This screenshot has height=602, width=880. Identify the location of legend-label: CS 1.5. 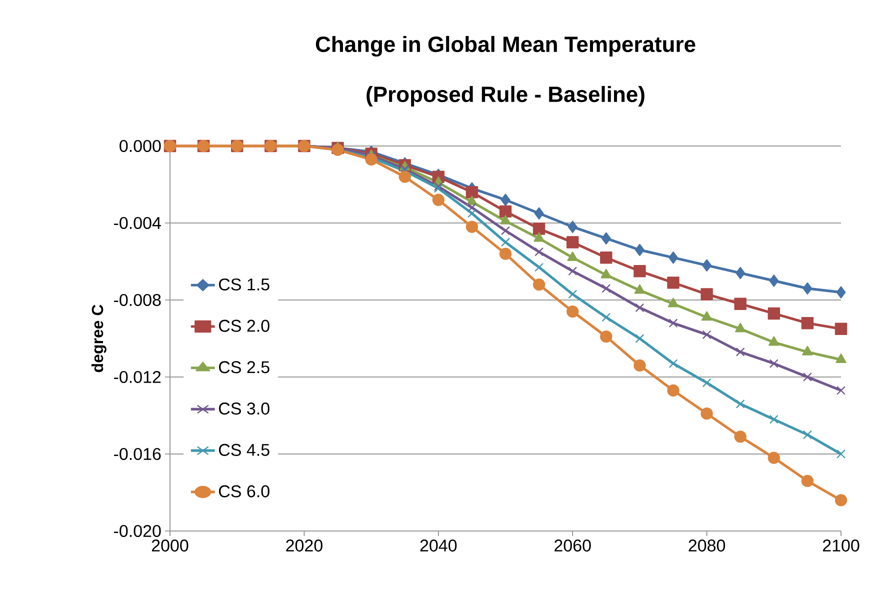
(244, 284).